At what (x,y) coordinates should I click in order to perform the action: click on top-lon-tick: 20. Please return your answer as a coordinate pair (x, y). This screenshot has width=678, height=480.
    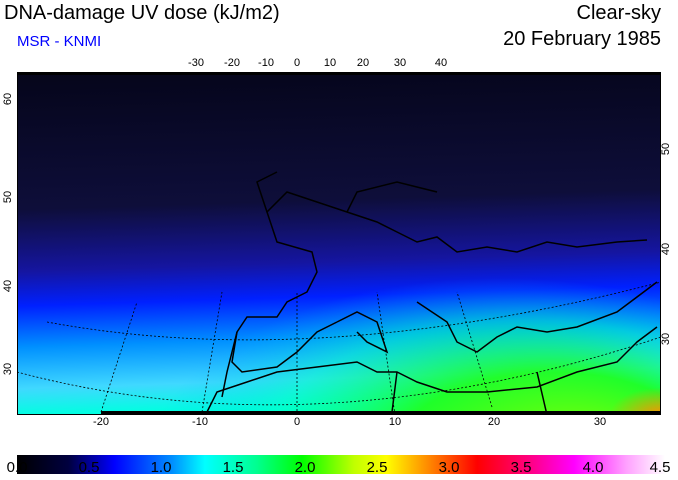
    Looking at the image, I should click on (363, 63).